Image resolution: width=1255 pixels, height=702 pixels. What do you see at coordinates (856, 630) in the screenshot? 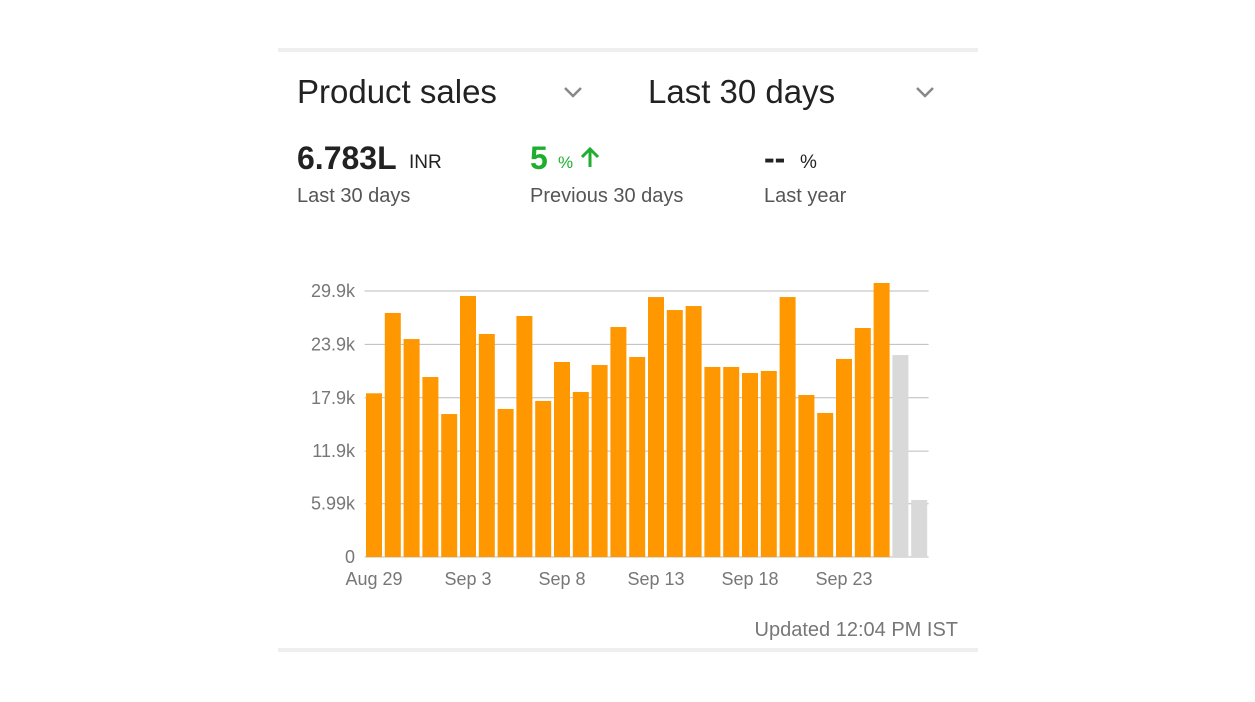
I see `updated-note: Updated 12:04 PM IST` at bounding box center [856, 630].